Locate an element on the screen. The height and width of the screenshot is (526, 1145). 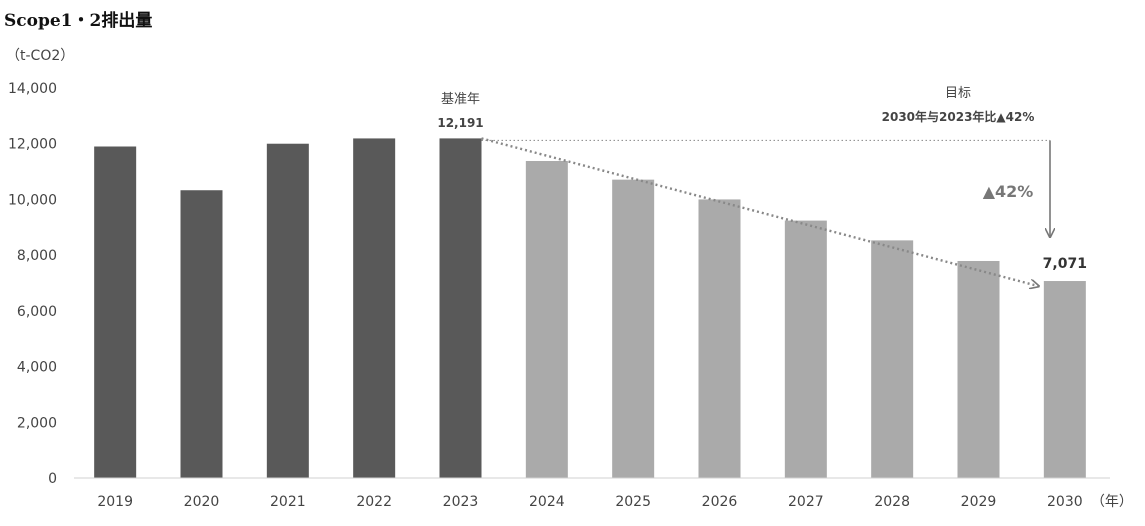
x-axis-unit-label: （年） is located at coordinates (1112, 502).